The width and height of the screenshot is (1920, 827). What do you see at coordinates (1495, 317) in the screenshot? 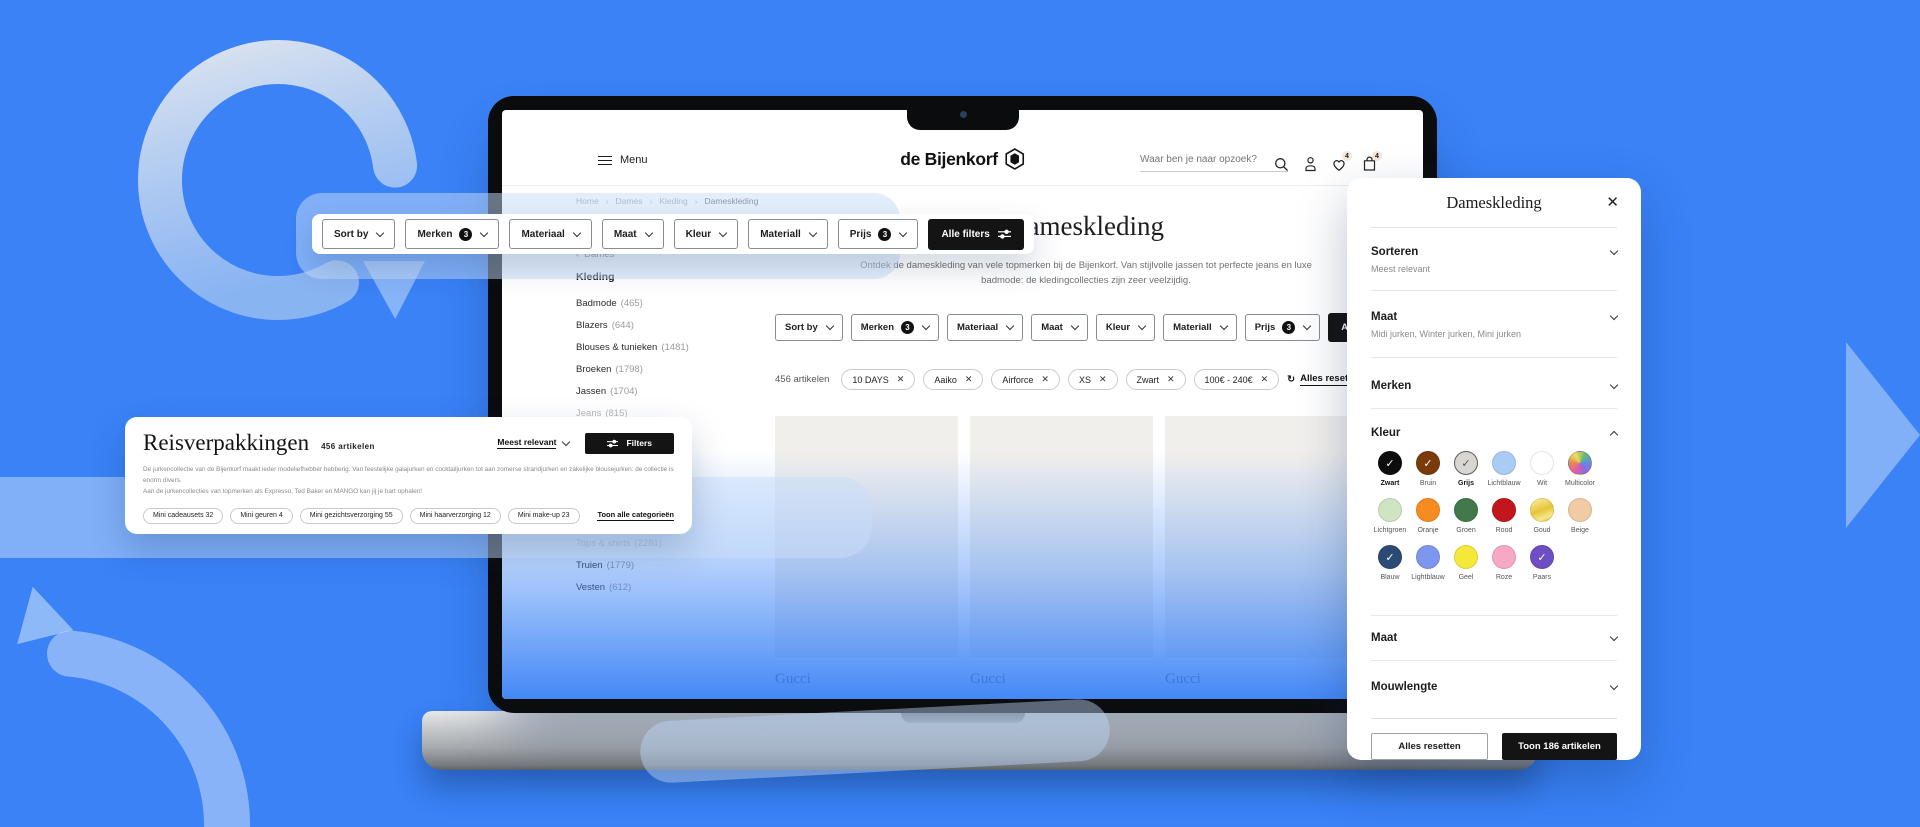
I see `section-maat-toggle: Maat` at bounding box center [1495, 317].